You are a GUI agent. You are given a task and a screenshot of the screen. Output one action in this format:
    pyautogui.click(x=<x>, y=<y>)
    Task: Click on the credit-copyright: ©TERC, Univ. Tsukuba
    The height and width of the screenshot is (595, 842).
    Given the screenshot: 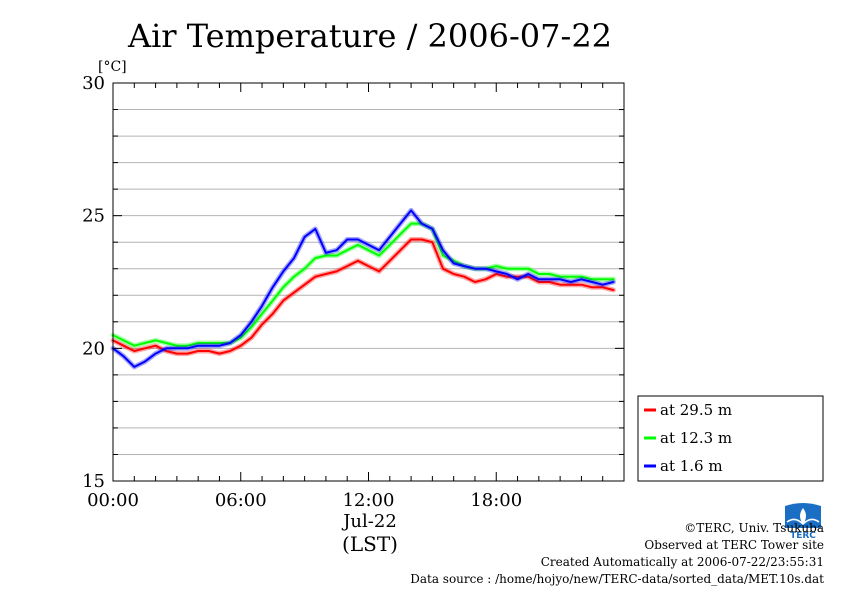 What is the action you would take?
    pyautogui.click(x=754, y=528)
    